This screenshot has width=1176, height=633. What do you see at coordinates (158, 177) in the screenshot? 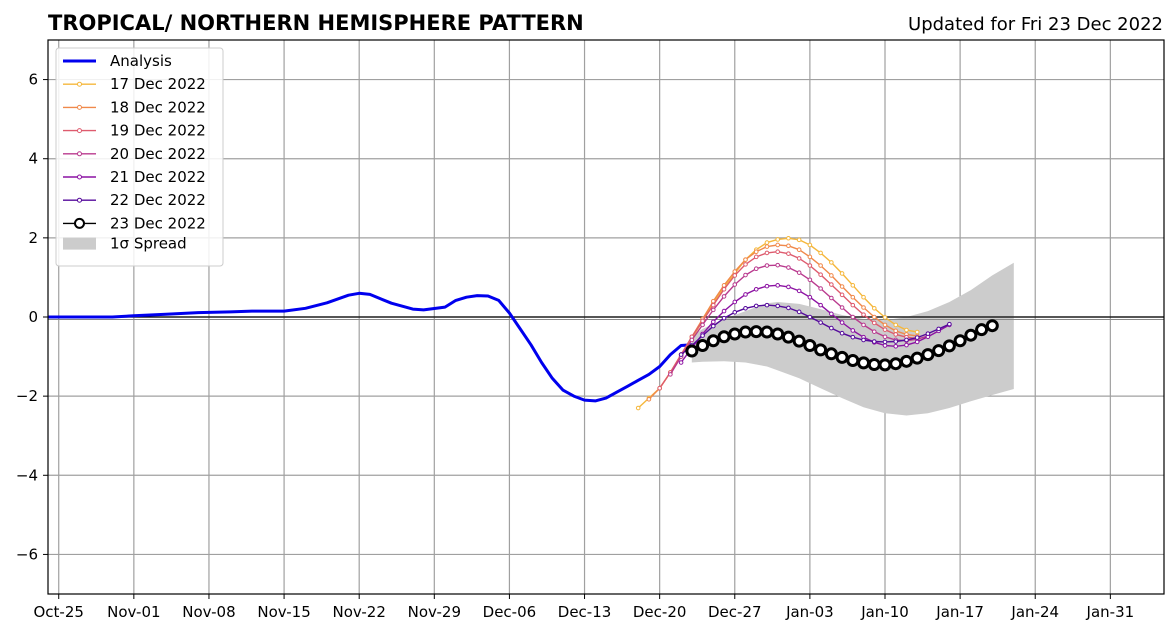
I see `legend-label: 21 Dec 2022` at bounding box center [158, 177].